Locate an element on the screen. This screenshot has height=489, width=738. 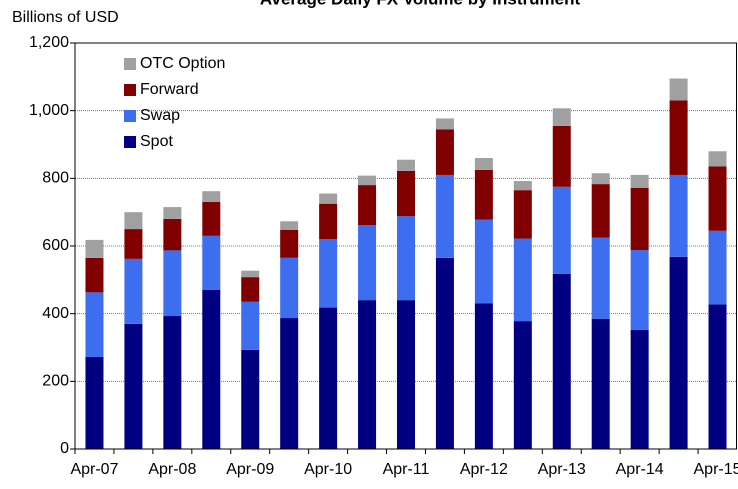
x-tick-label: Apr-15 is located at coordinates (716, 469).